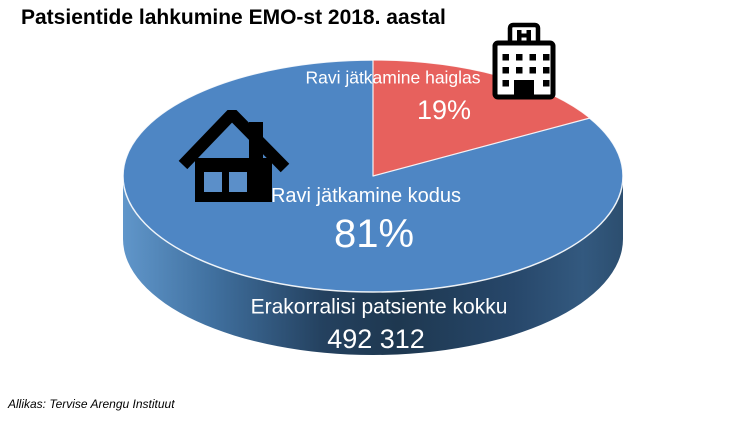 The image size is (736, 421). What do you see at coordinates (374, 234) in the screenshot?
I see `slice-value-kodus: 81%` at bounding box center [374, 234].